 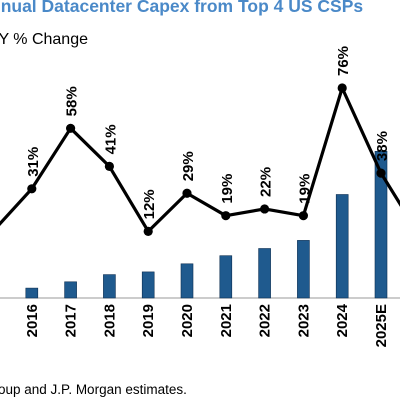 I want to click on yoy-label-2020: 29%, so click(x=188, y=166).